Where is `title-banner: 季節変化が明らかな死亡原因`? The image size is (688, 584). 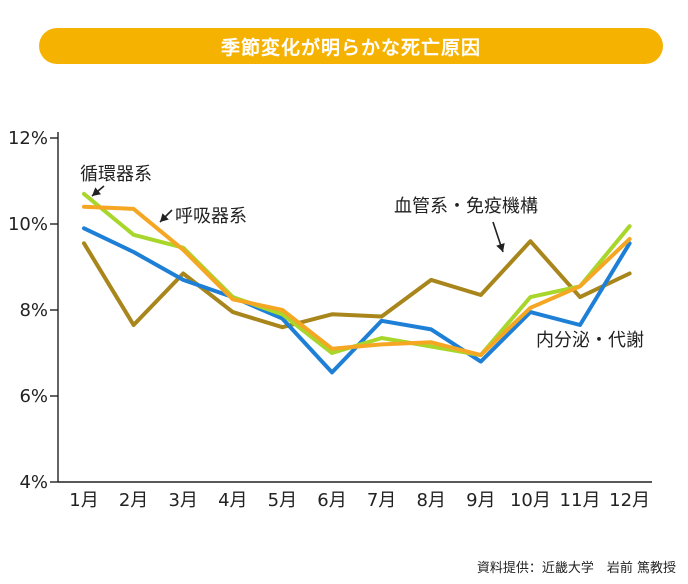
title-banner: 季節変化が明らかな死亡原因 is located at coordinates (351, 46).